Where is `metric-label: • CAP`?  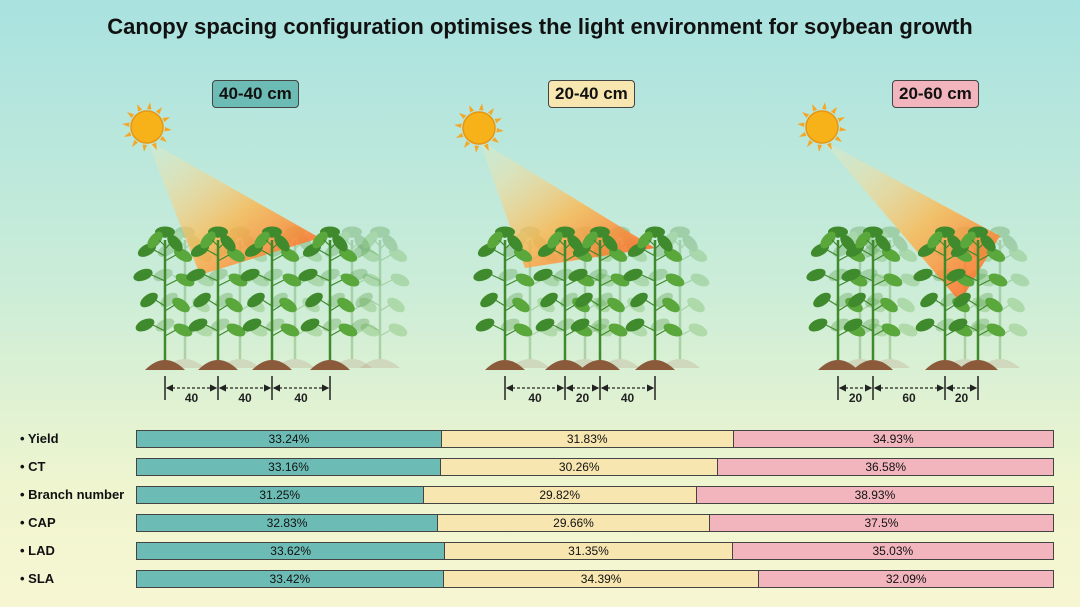 metric-label: • CAP is located at coordinates (38, 522).